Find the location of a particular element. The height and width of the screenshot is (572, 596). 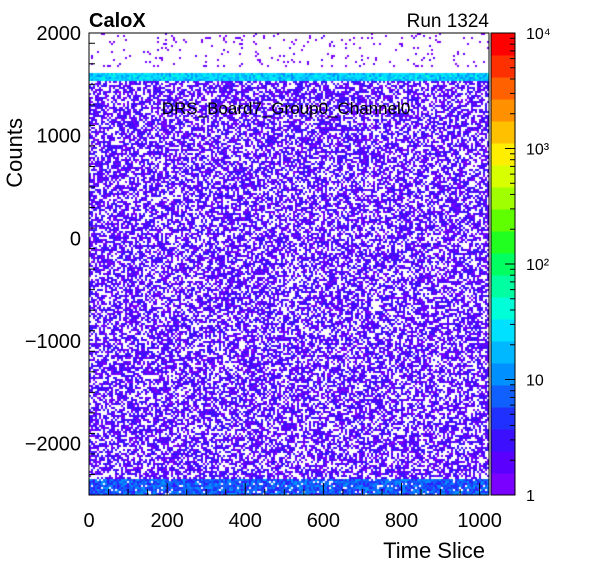

x-axis-label: Time Slice is located at coordinates (434, 550).